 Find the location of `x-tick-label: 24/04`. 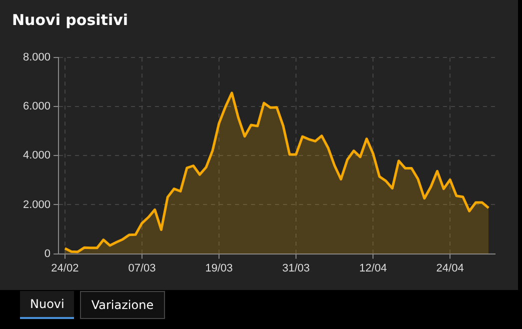

x-tick-label: 24/04 is located at coordinates (450, 268).